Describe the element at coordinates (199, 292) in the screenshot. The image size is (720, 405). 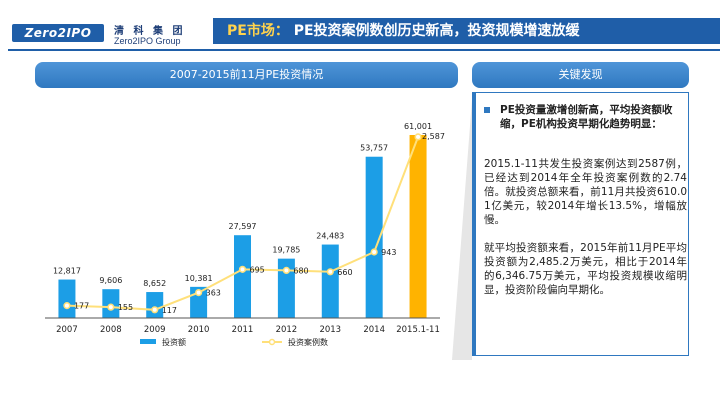
I see `point-2010` at that location.